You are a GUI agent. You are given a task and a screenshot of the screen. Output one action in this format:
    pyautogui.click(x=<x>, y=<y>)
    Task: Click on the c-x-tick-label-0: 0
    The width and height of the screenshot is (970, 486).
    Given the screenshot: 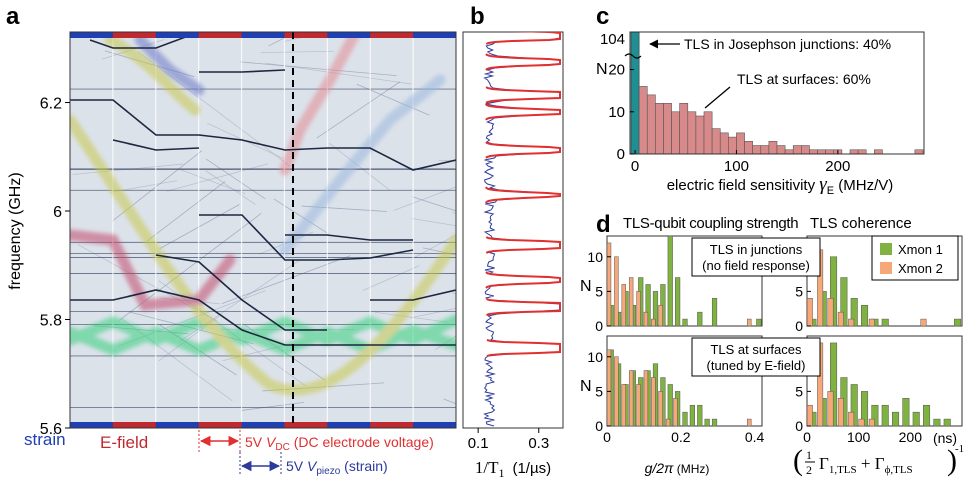 What is the action you would take?
    pyautogui.click(x=635, y=166)
    